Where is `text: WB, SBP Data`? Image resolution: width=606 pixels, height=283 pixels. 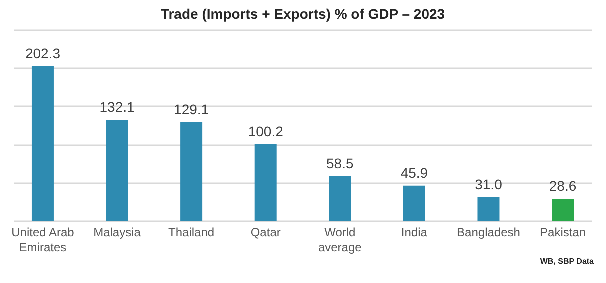 text: WB, SBP Data is located at coordinates (567, 261).